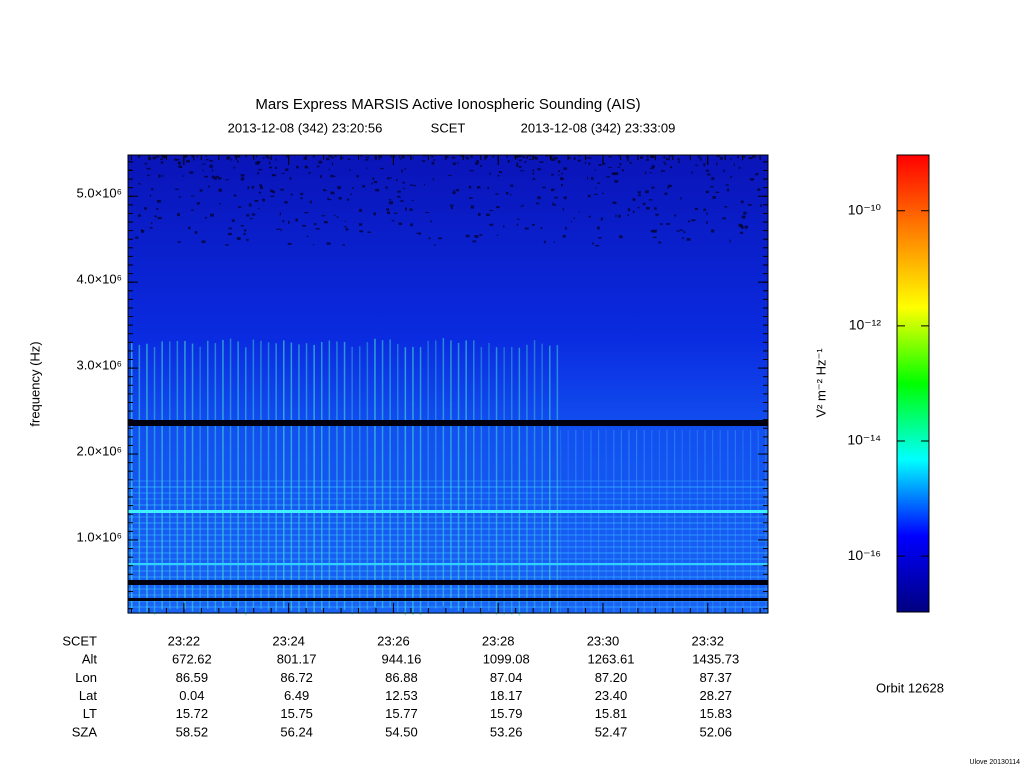 Image resolution: width=1024 pixels, height=768 pixels. Describe the element at coordinates (995, 762) in the screenshot. I see `footer: Ulove 20130114` at that location.